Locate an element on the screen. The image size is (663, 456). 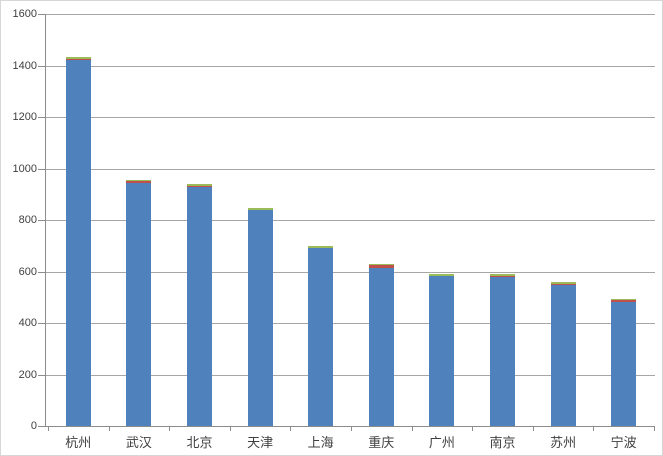
x-axis-line is located at coordinates (350, 426).